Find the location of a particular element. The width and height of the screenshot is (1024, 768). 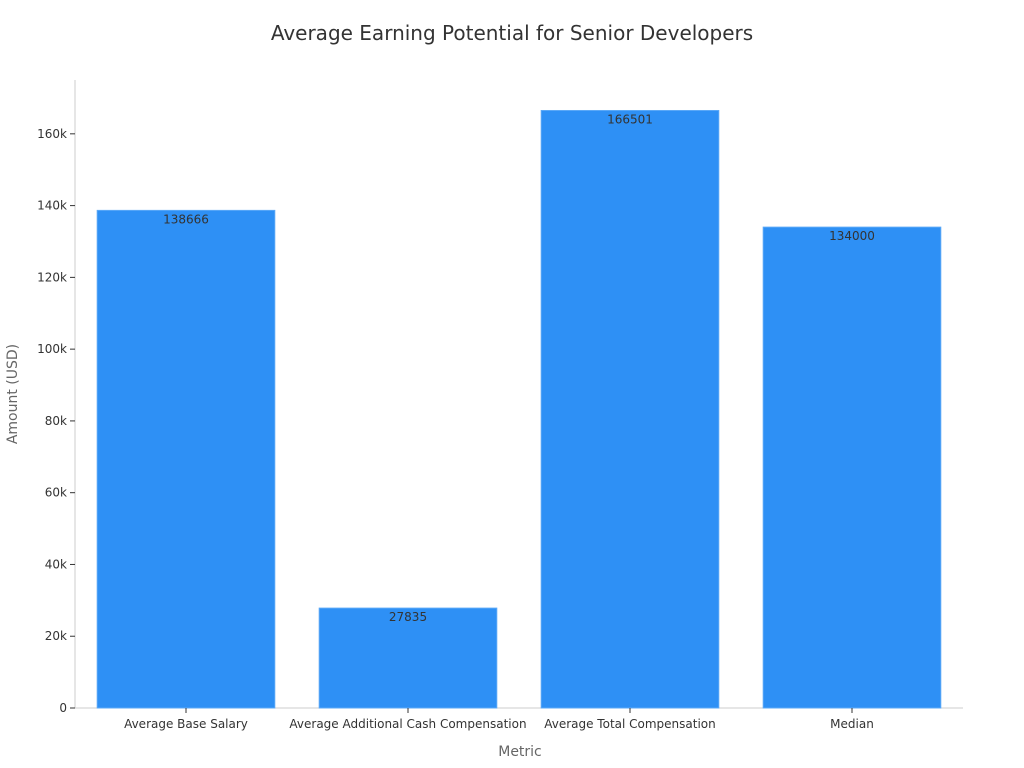

data-label: 138666 is located at coordinates (186, 219).